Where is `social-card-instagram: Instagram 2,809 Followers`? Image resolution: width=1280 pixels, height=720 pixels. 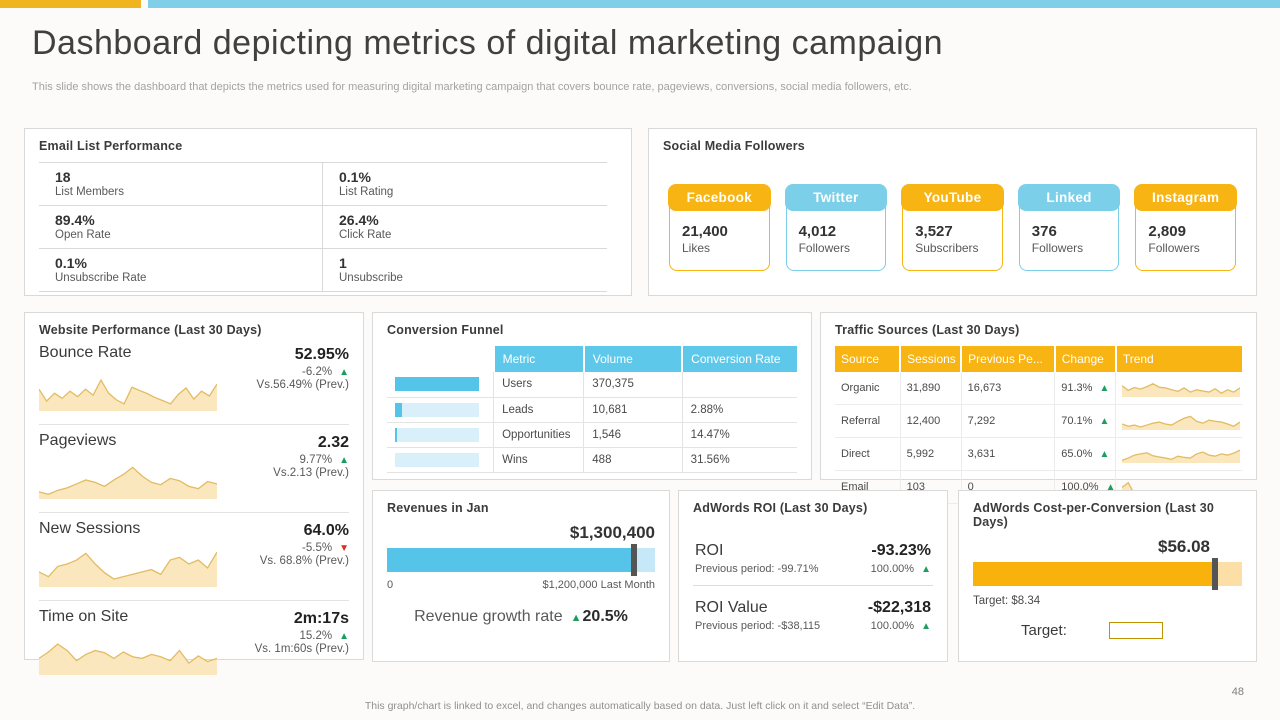
social-card-instagram: Instagram 2,809 Followers is located at coordinates (1185, 227).